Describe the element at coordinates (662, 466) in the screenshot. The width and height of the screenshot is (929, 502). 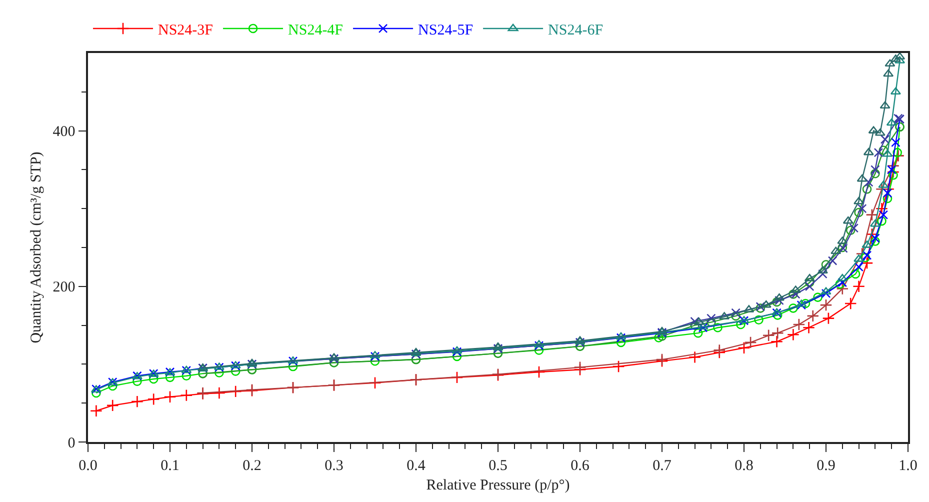
I see `x-tick-label: 0.7` at that location.